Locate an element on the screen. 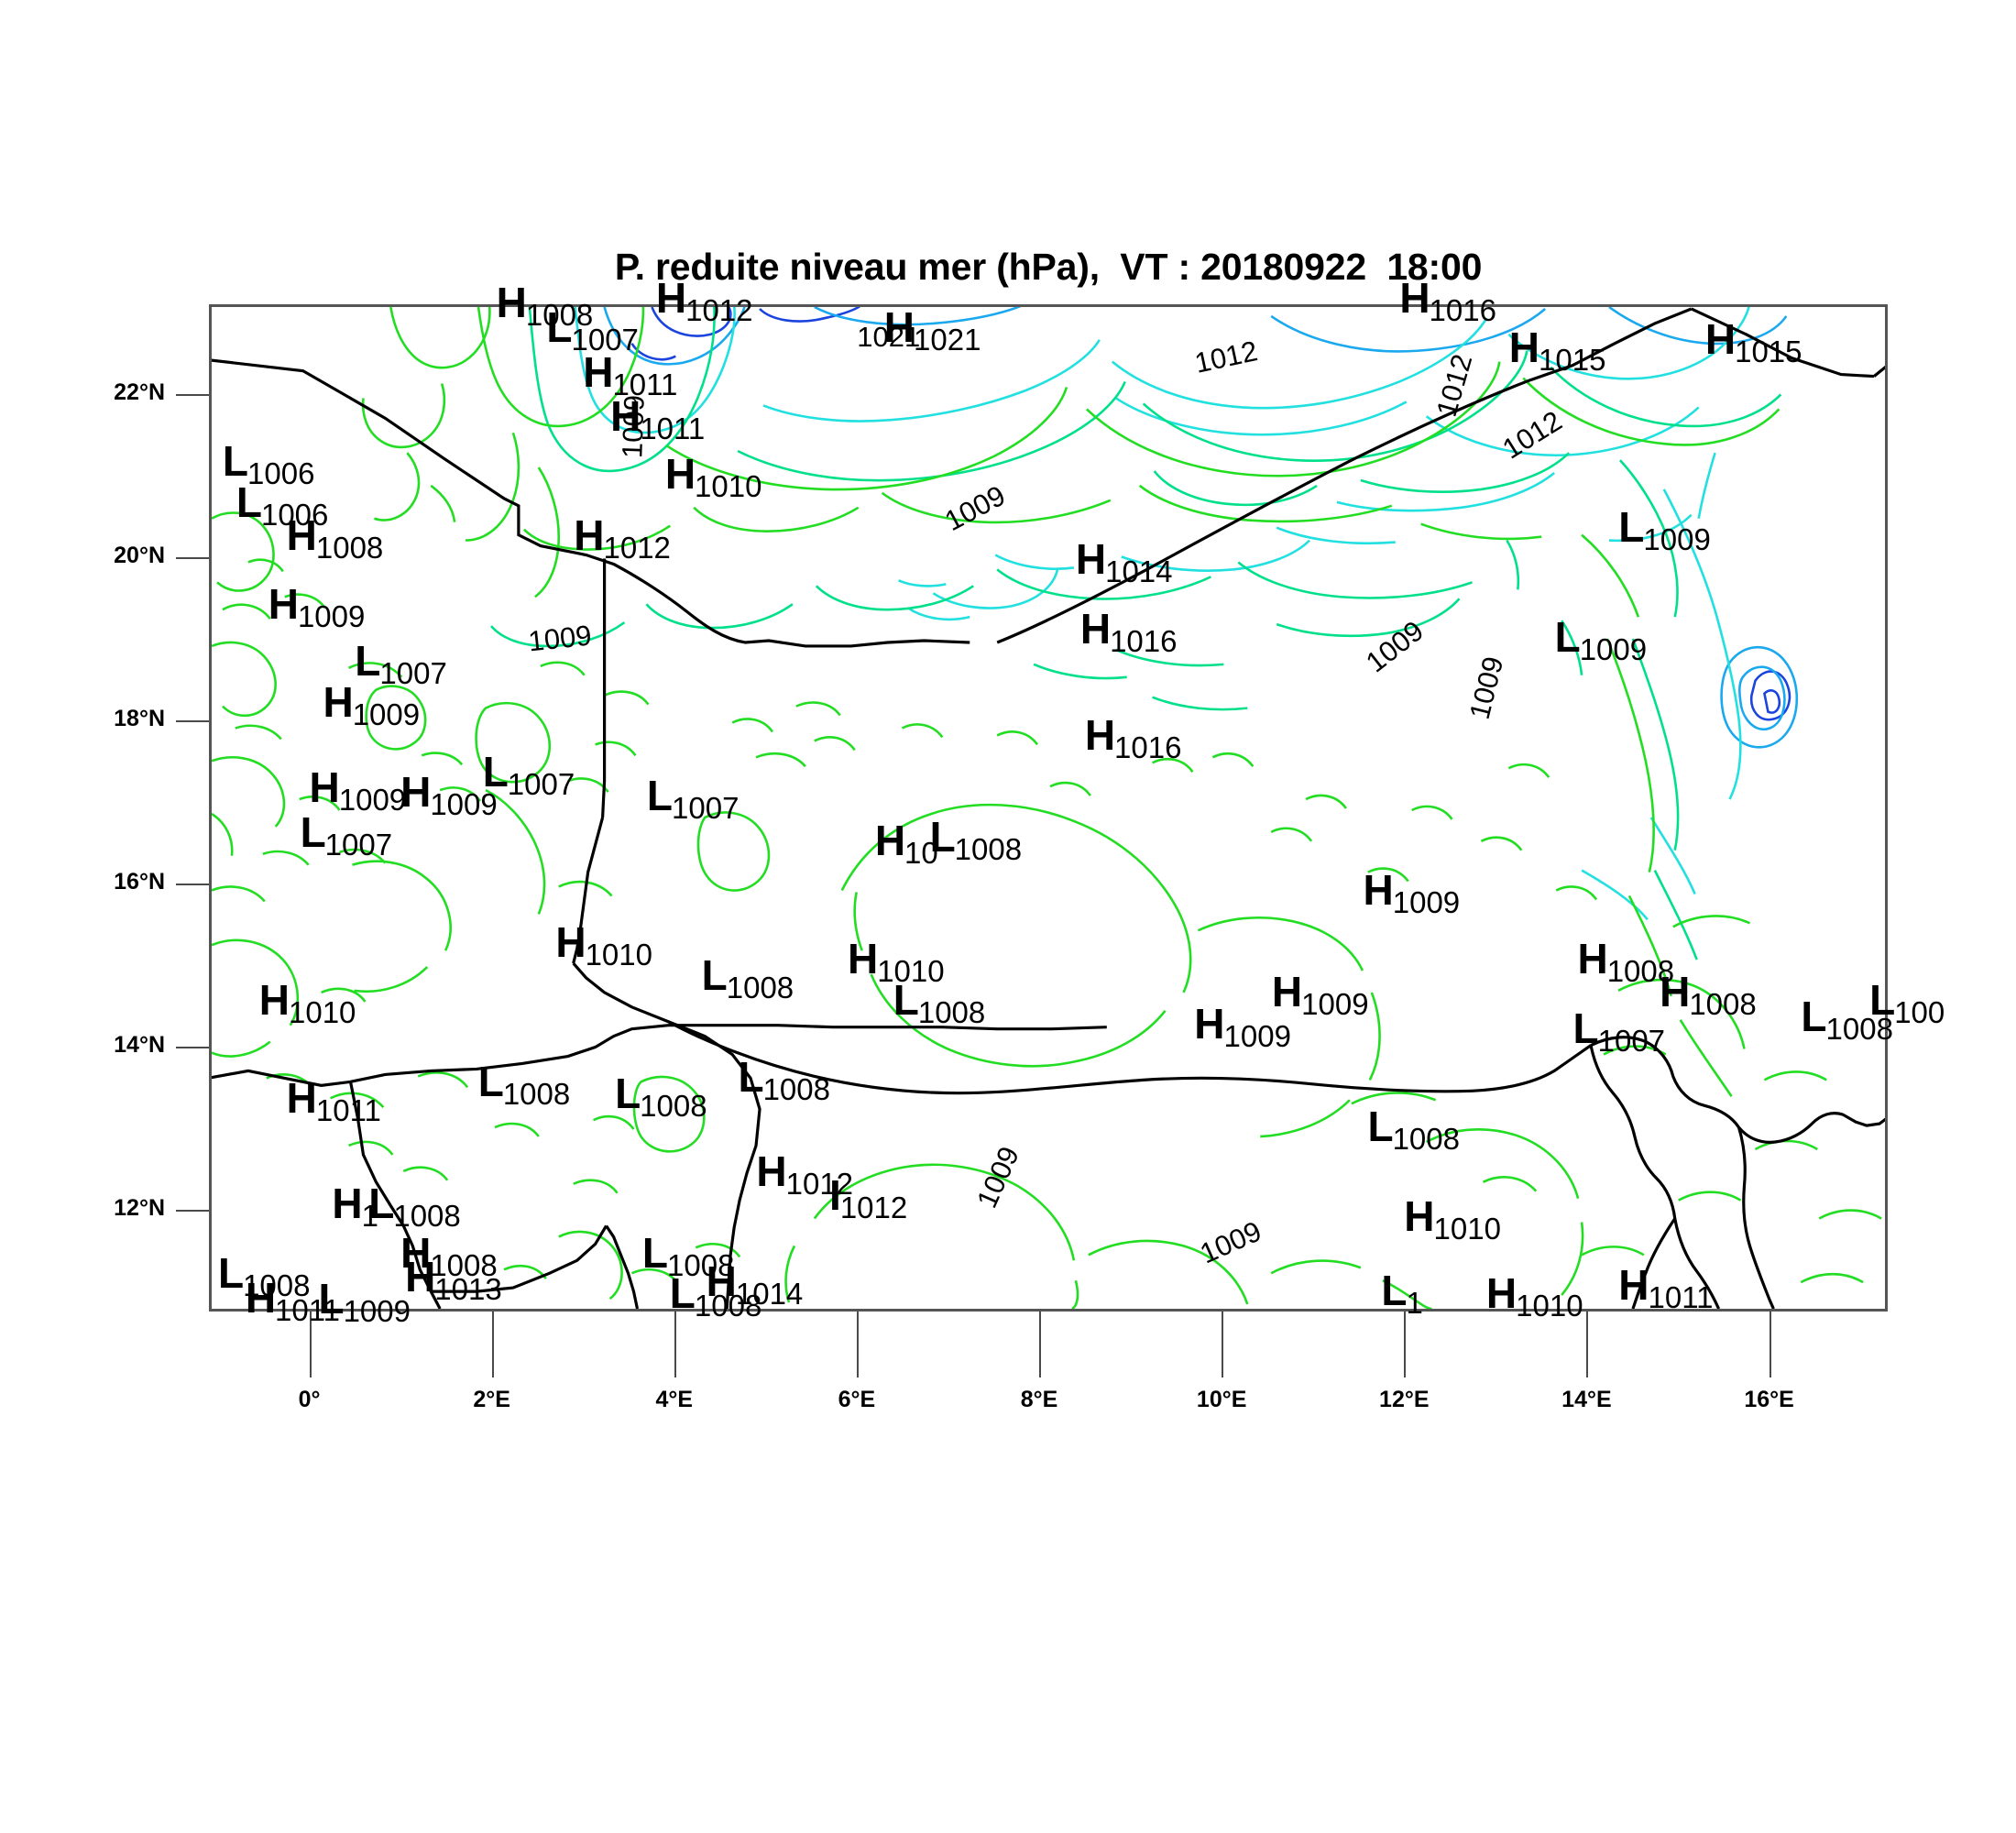  x-tick-label: 16°E is located at coordinates (1769, 1399).